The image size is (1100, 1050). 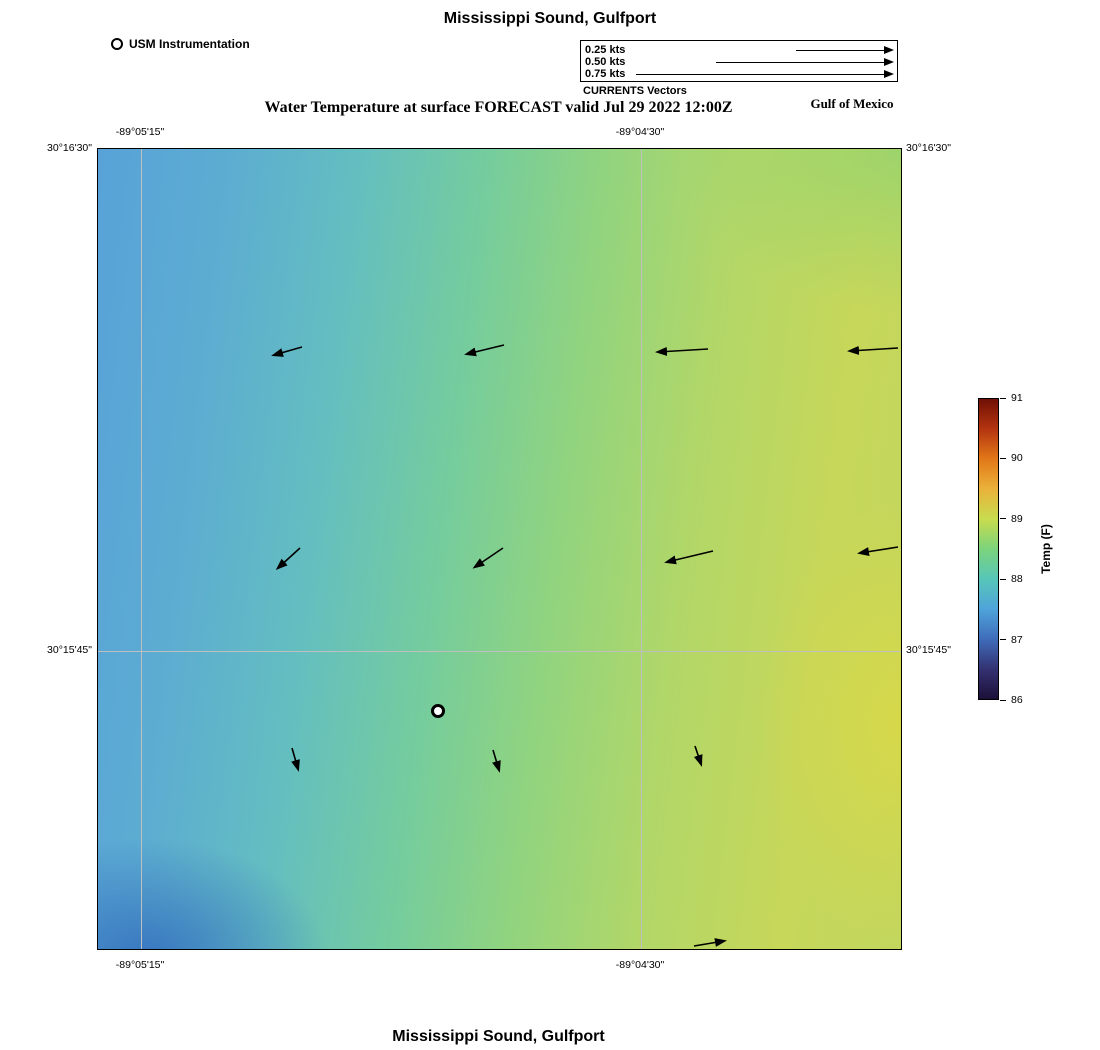 What do you see at coordinates (988, 549) in the screenshot?
I see `colorbar-gradient` at bounding box center [988, 549].